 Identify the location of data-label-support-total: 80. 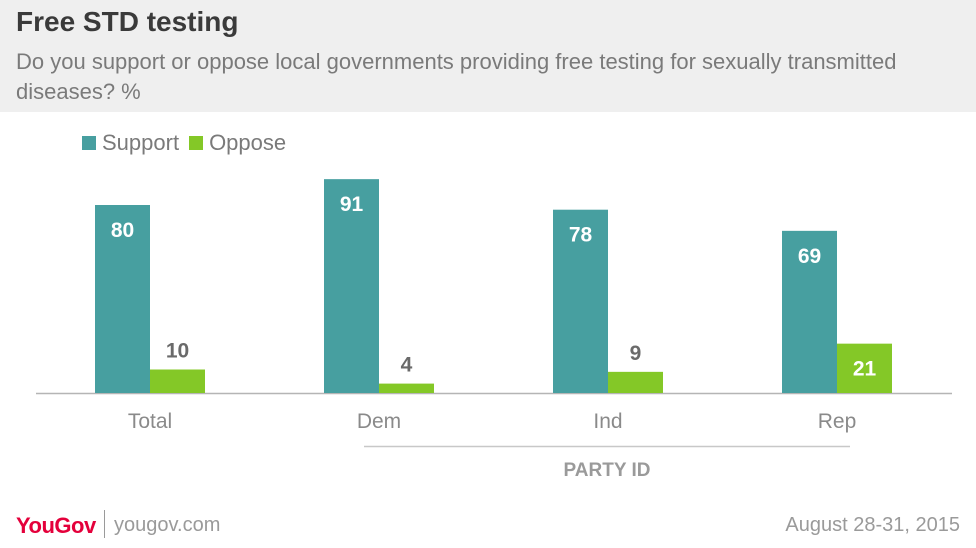
(122, 230).